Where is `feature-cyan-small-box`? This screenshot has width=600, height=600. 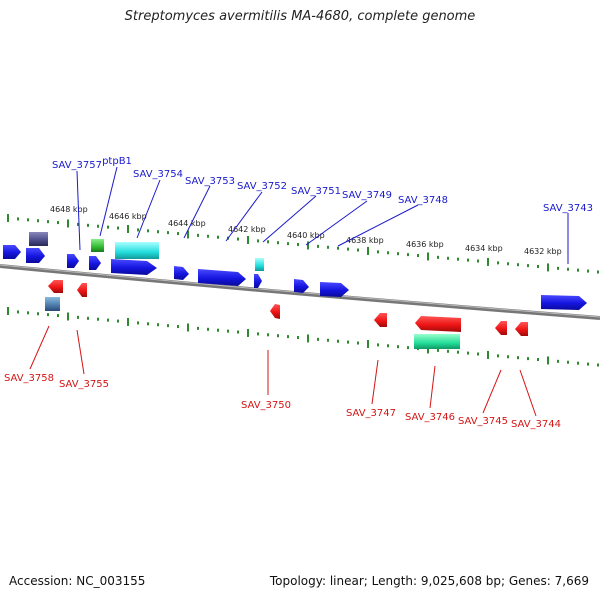 feature-cyan-small-box is located at coordinates (259, 264).